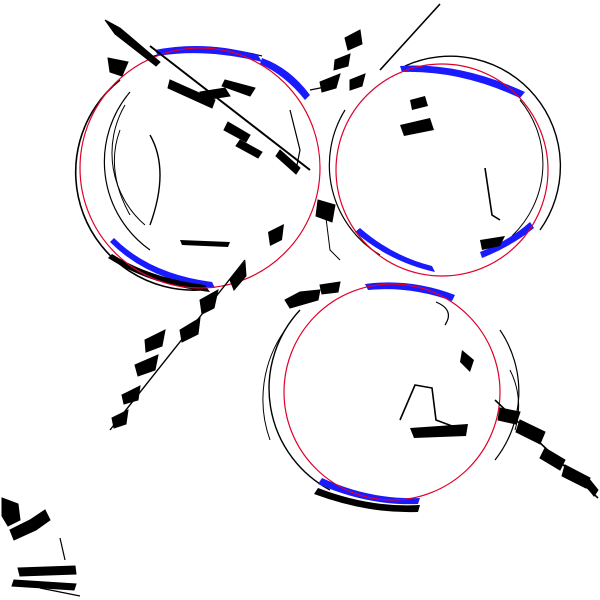 The height and width of the screenshot is (600, 600). I want to click on corner-scribble-bottom-left, so click(41, 547).